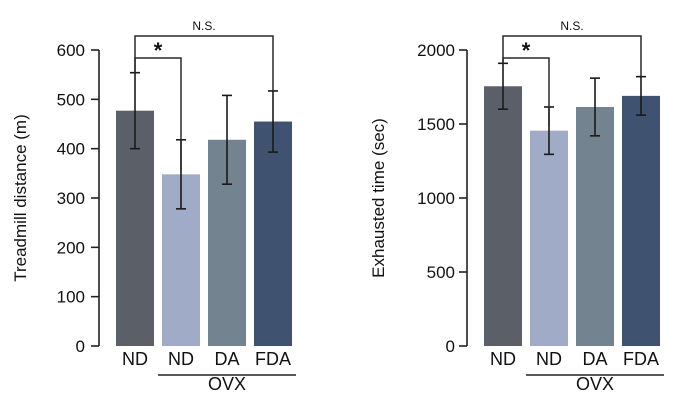  I want to click on y-tick-label: 1000, so click(436, 198).